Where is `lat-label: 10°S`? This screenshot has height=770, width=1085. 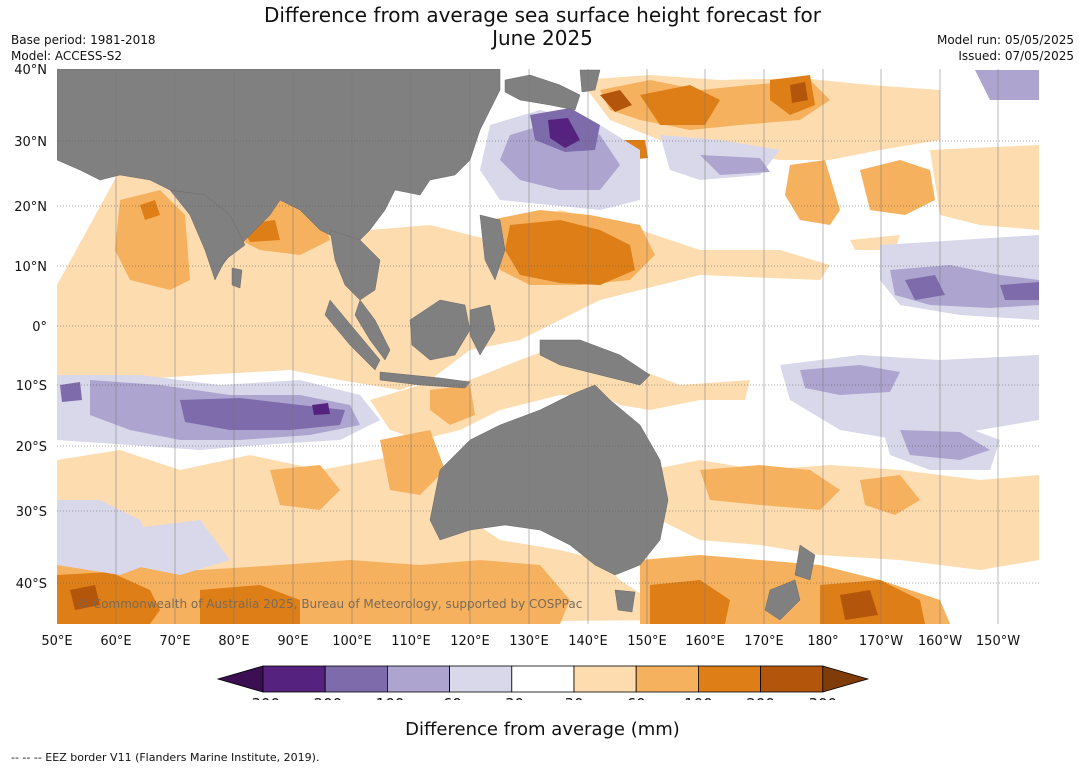 lat-label: 10°S is located at coordinates (31, 386).